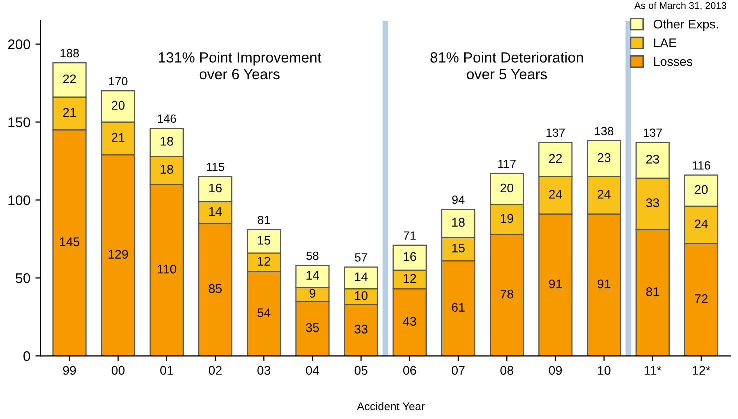 This screenshot has height=419, width=738. I want to click on data-label: 110, so click(167, 269).